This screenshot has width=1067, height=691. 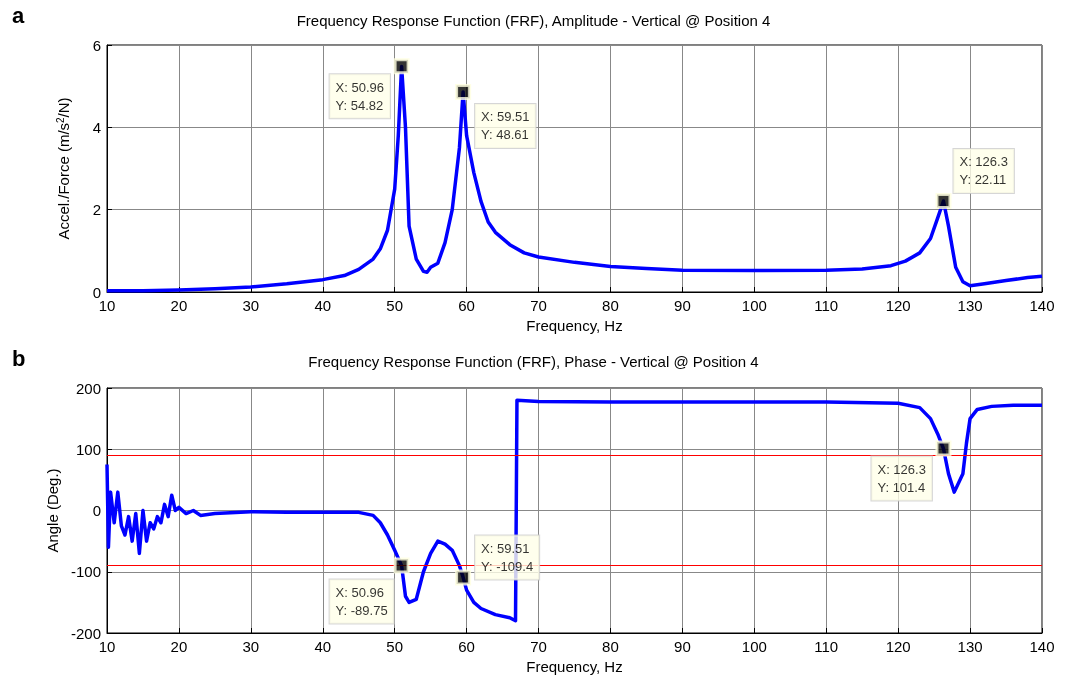 What do you see at coordinates (19, 358) in the screenshot?
I see `text: b` at bounding box center [19, 358].